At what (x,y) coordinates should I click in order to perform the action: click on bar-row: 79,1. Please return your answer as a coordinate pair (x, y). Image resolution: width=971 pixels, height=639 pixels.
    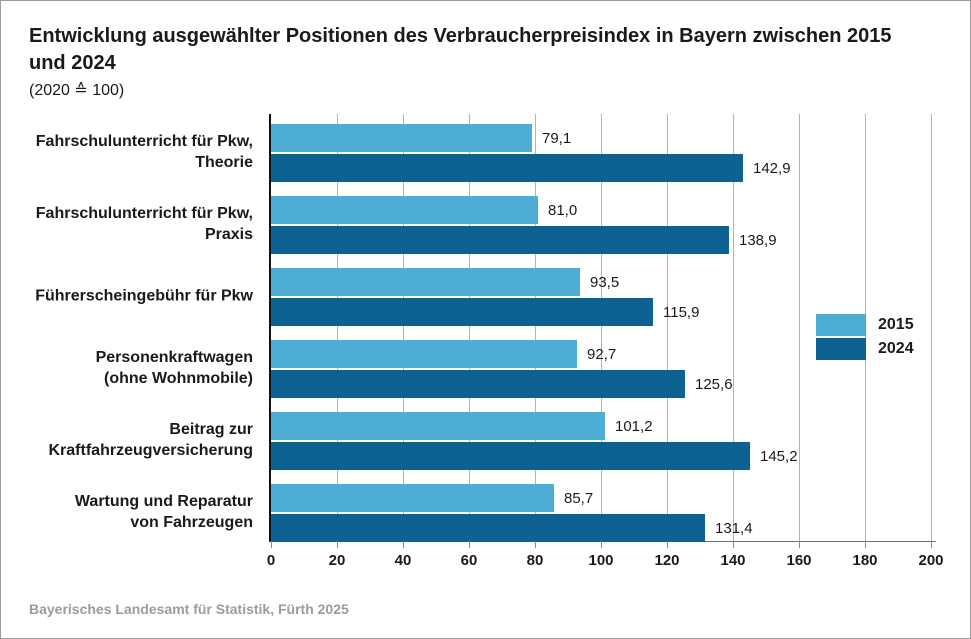
    Looking at the image, I should click on (603, 138).